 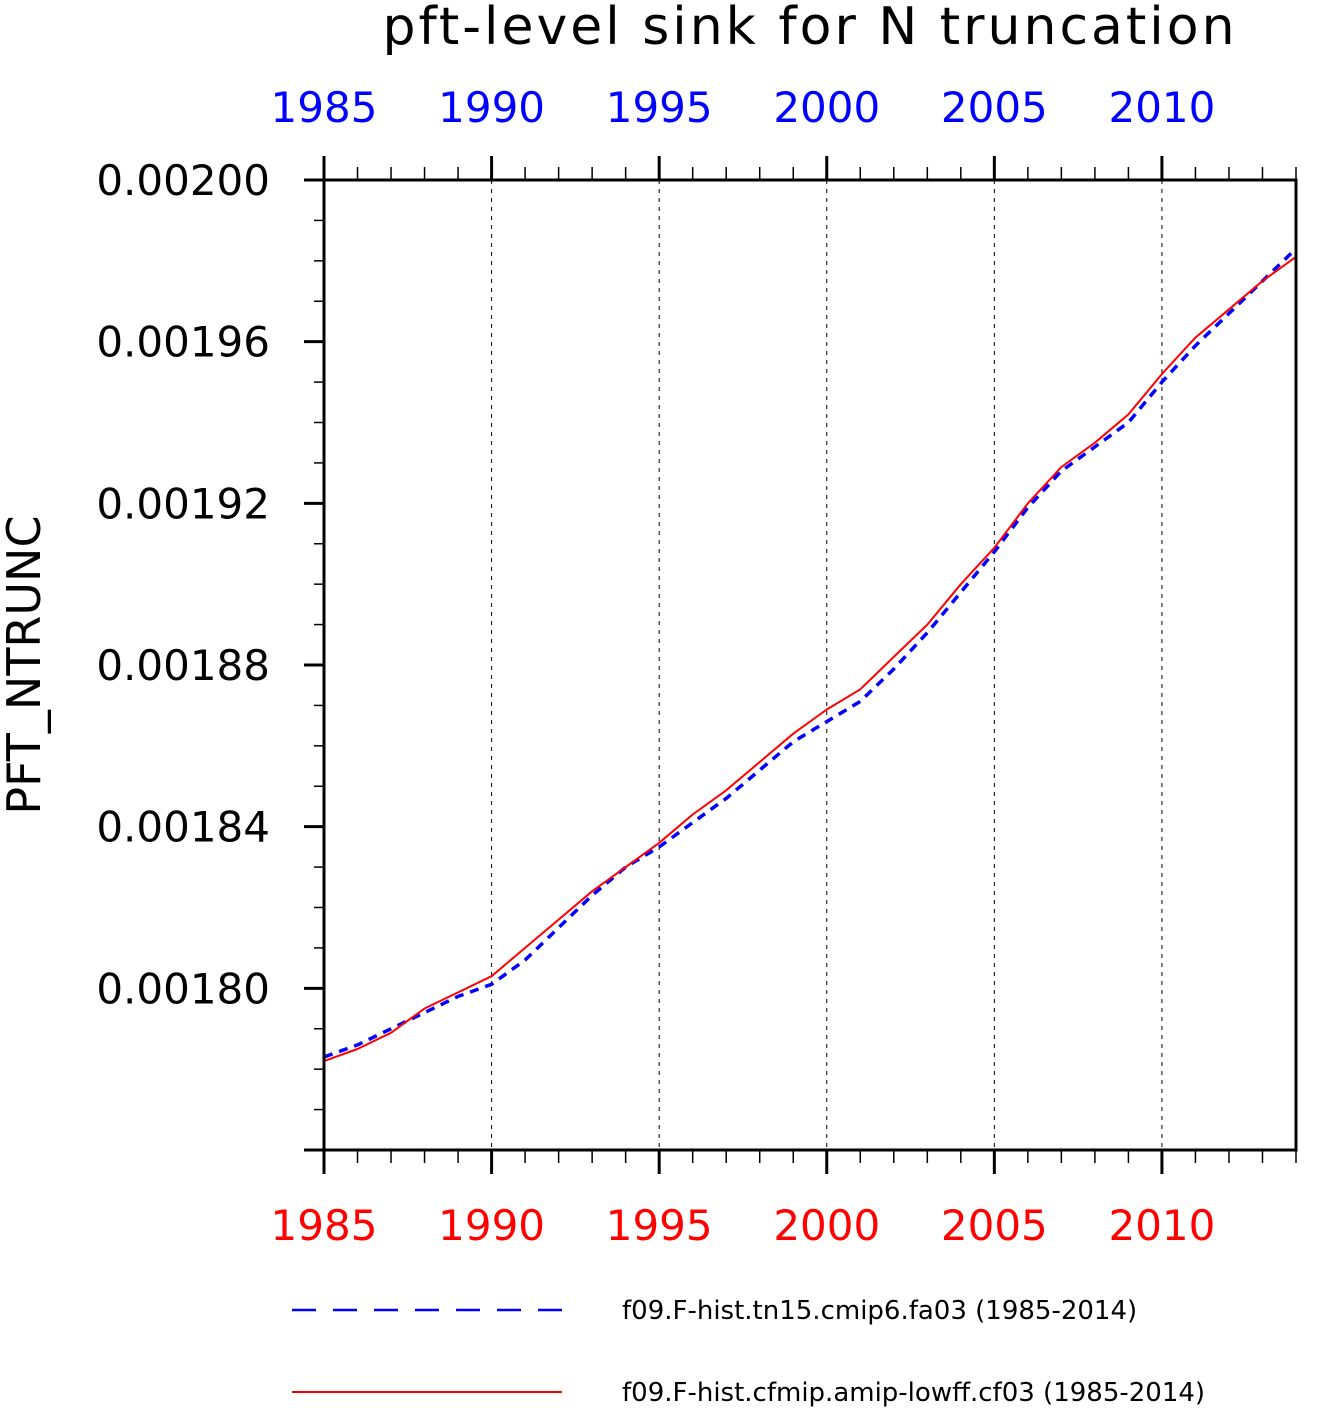 I want to click on y-tick-label-0.00180: 0.00180, so click(x=183, y=988).